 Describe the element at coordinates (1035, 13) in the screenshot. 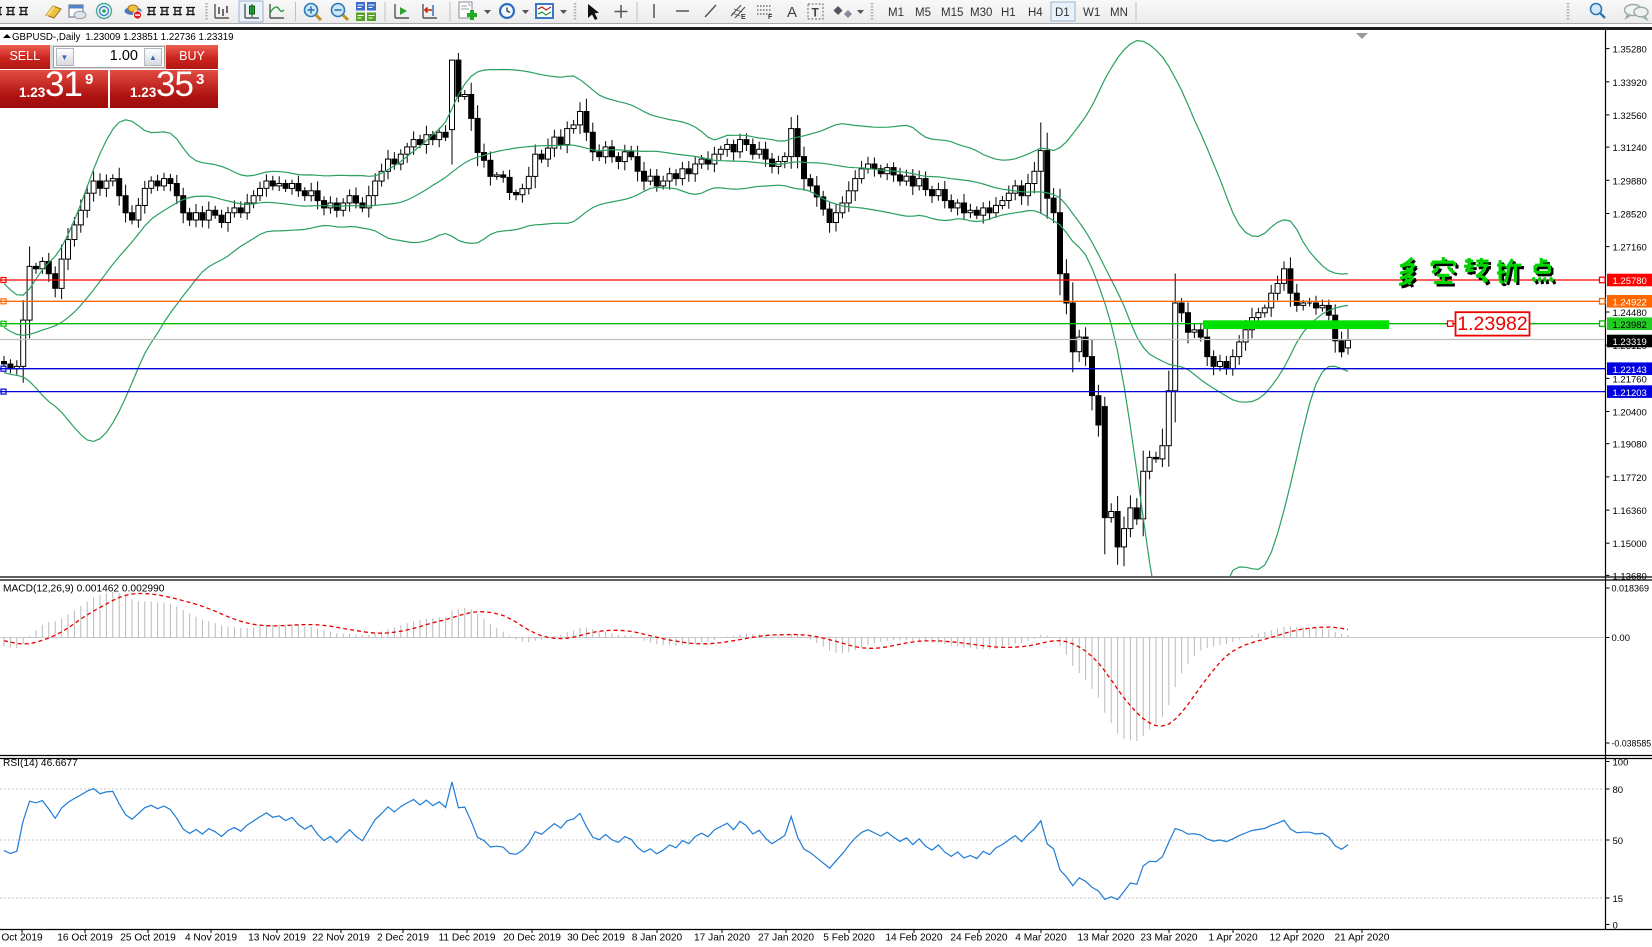

I see `svg-text: H4` at that location.